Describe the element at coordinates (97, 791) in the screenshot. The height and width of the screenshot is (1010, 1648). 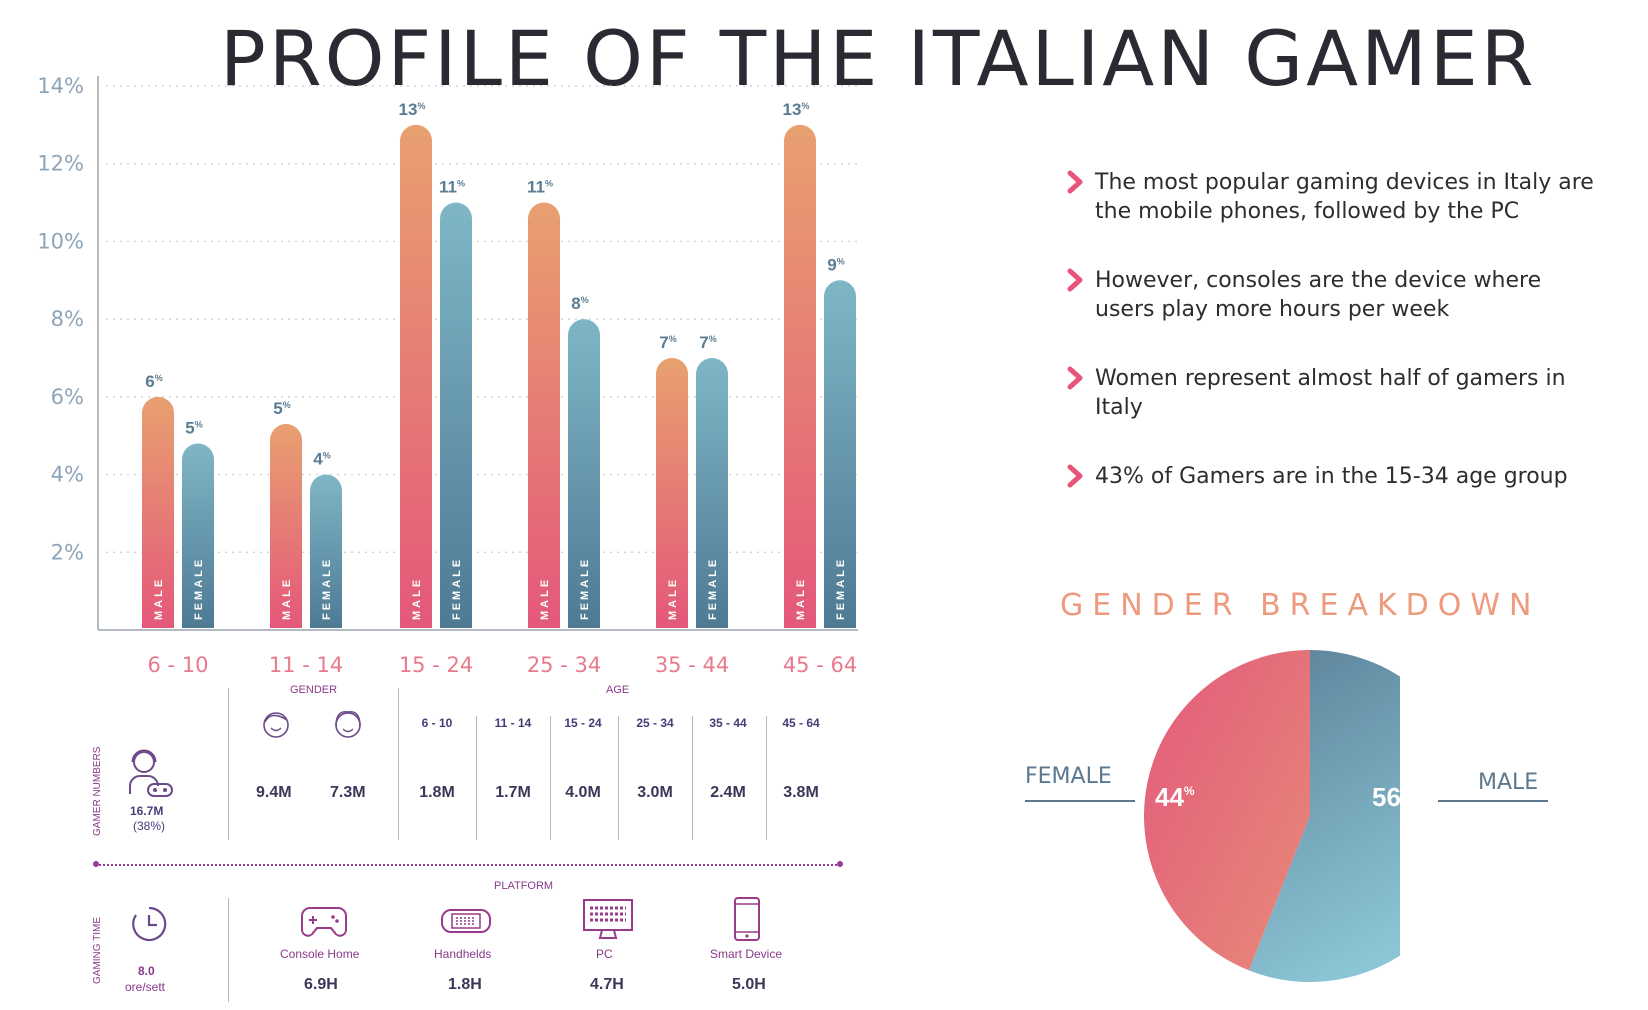
I see `gamer-numbers-label: GAMER NUMBERS` at that location.